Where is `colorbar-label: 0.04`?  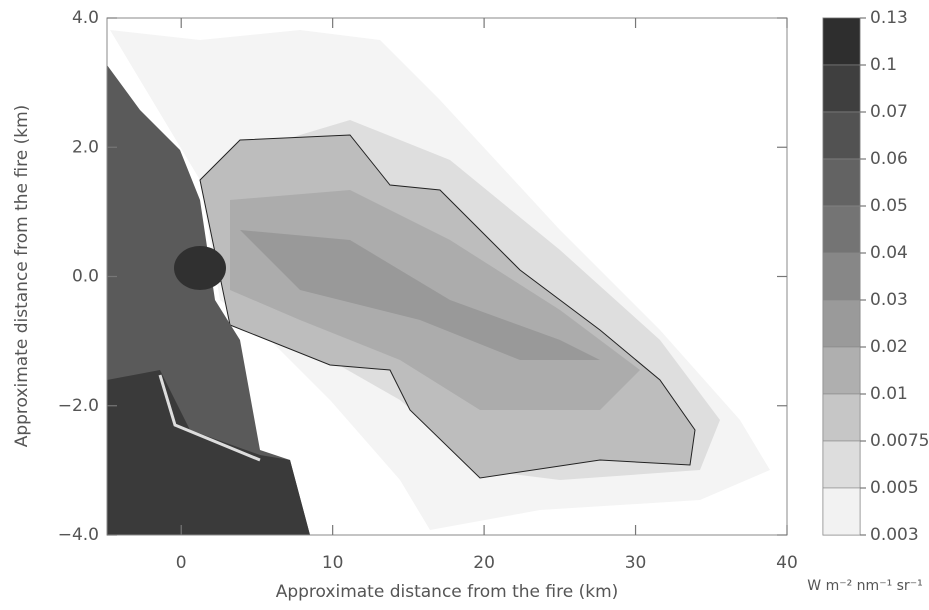
colorbar-label: 0.04 is located at coordinates (889, 253).